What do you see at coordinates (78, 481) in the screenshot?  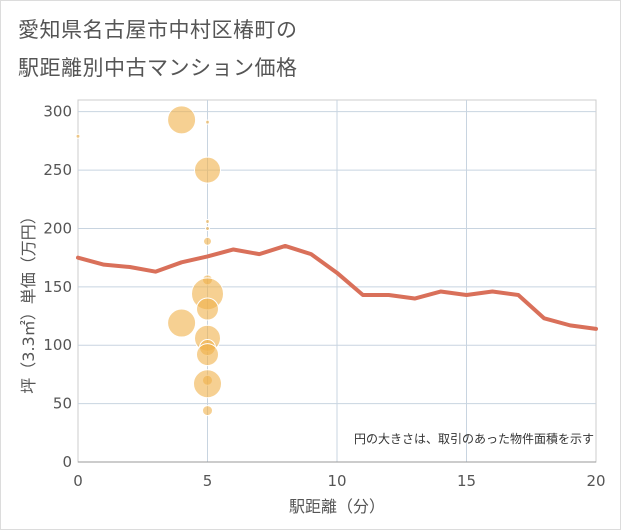 I see `x-tick-label: 0` at bounding box center [78, 481].